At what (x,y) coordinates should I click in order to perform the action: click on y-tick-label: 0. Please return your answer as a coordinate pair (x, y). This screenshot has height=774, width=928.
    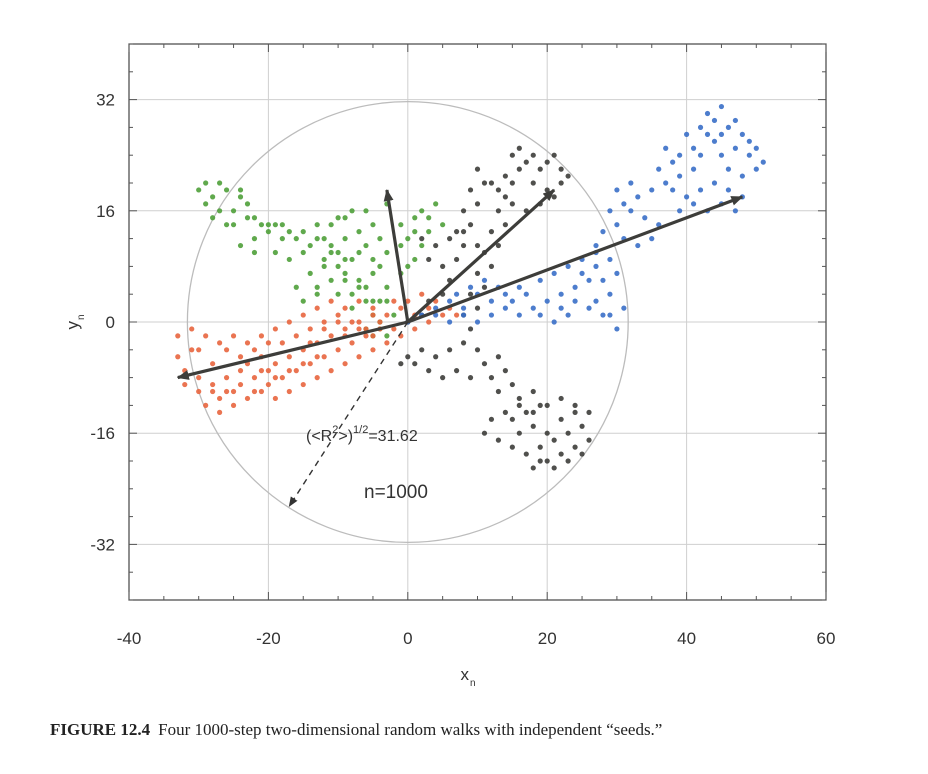
    Looking at the image, I should click on (110, 322).